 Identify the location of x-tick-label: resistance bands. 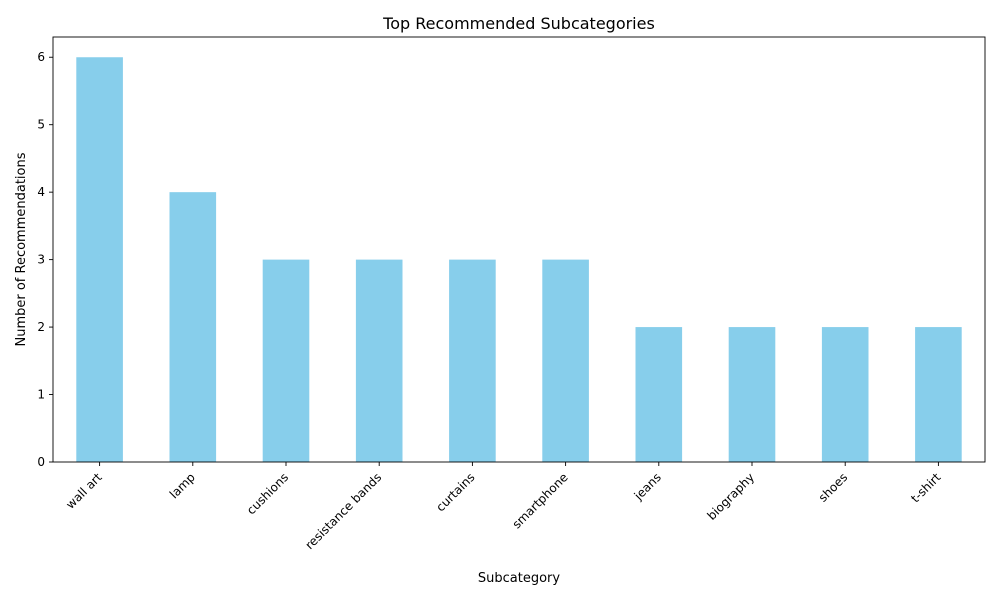
(343, 511).